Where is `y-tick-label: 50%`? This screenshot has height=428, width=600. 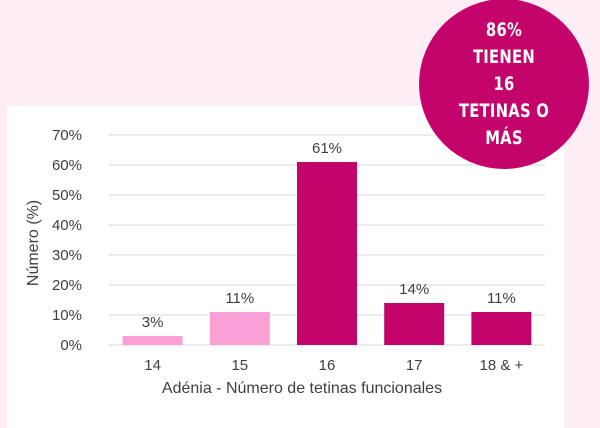
y-tick-label: 50% is located at coordinates (67, 195).